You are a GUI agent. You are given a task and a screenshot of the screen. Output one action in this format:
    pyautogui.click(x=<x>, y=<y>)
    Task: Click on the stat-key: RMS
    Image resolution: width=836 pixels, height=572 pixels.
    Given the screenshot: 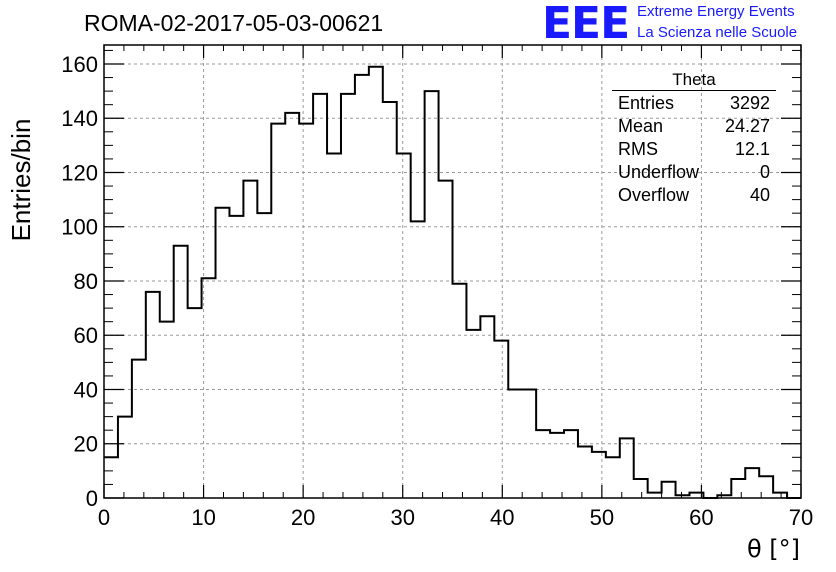 What is the action you would take?
    pyautogui.click(x=638, y=149)
    